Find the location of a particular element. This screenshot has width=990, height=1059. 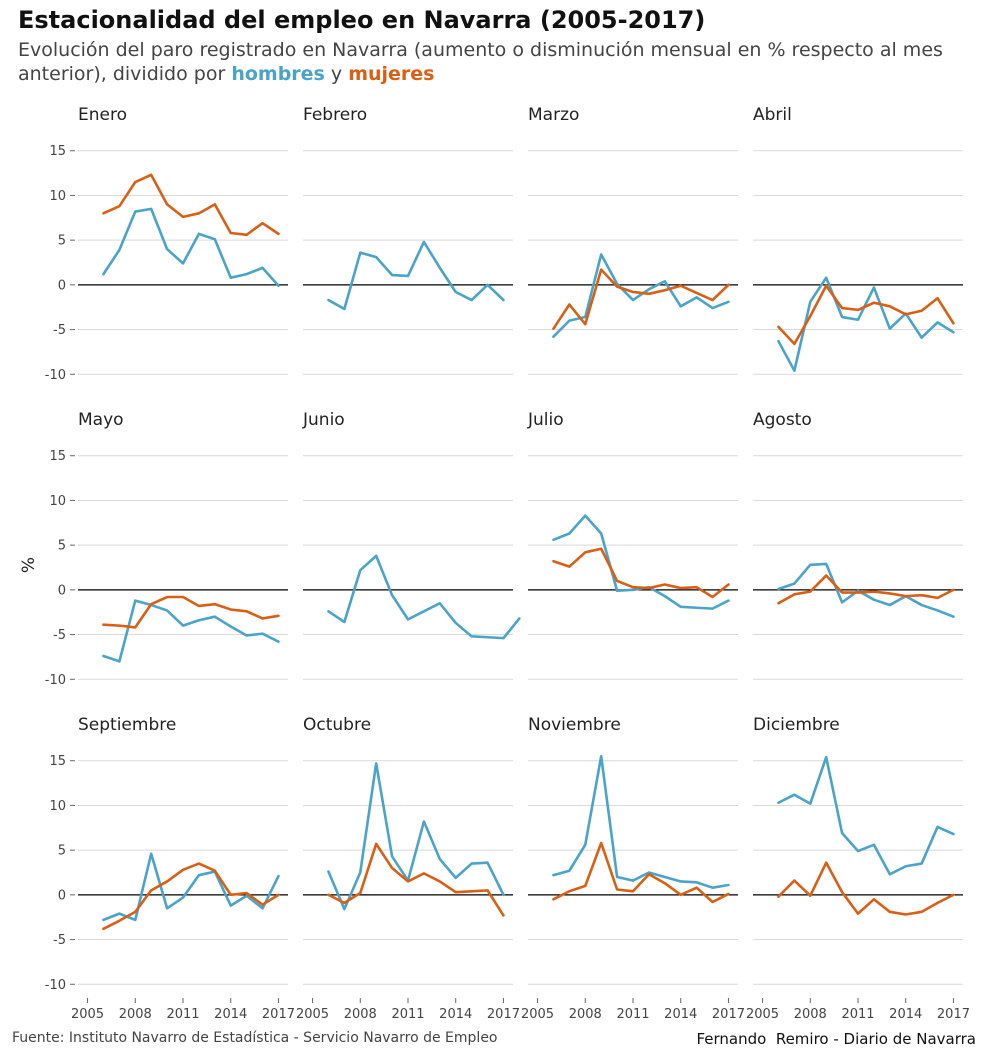

panel-noviembre: Noviembre 2005 2008 2011 2014 2017 is located at coordinates (633, 868).